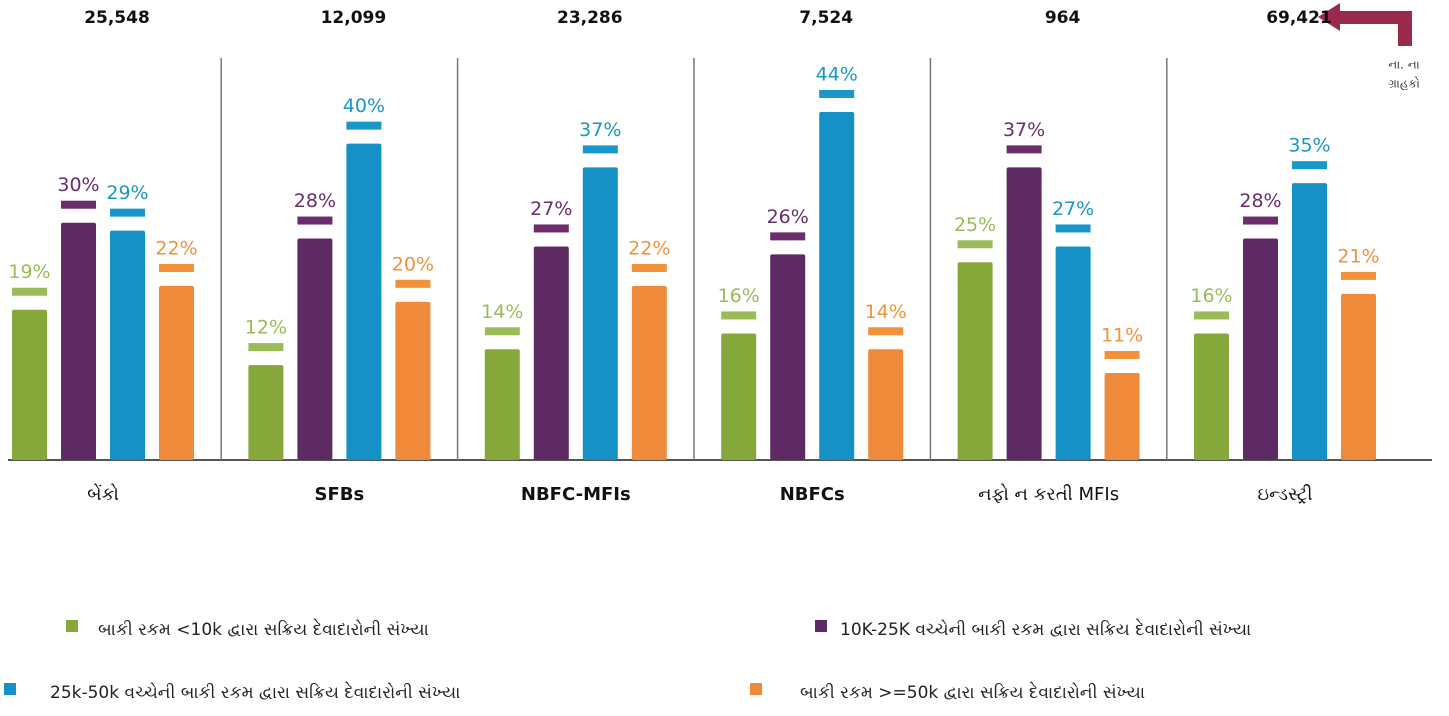 This screenshot has height=716, width=1449. What do you see at coordinates (266, 328) in the screenshot?
I see `data-label: 12%` at bounding box center [266, 328].